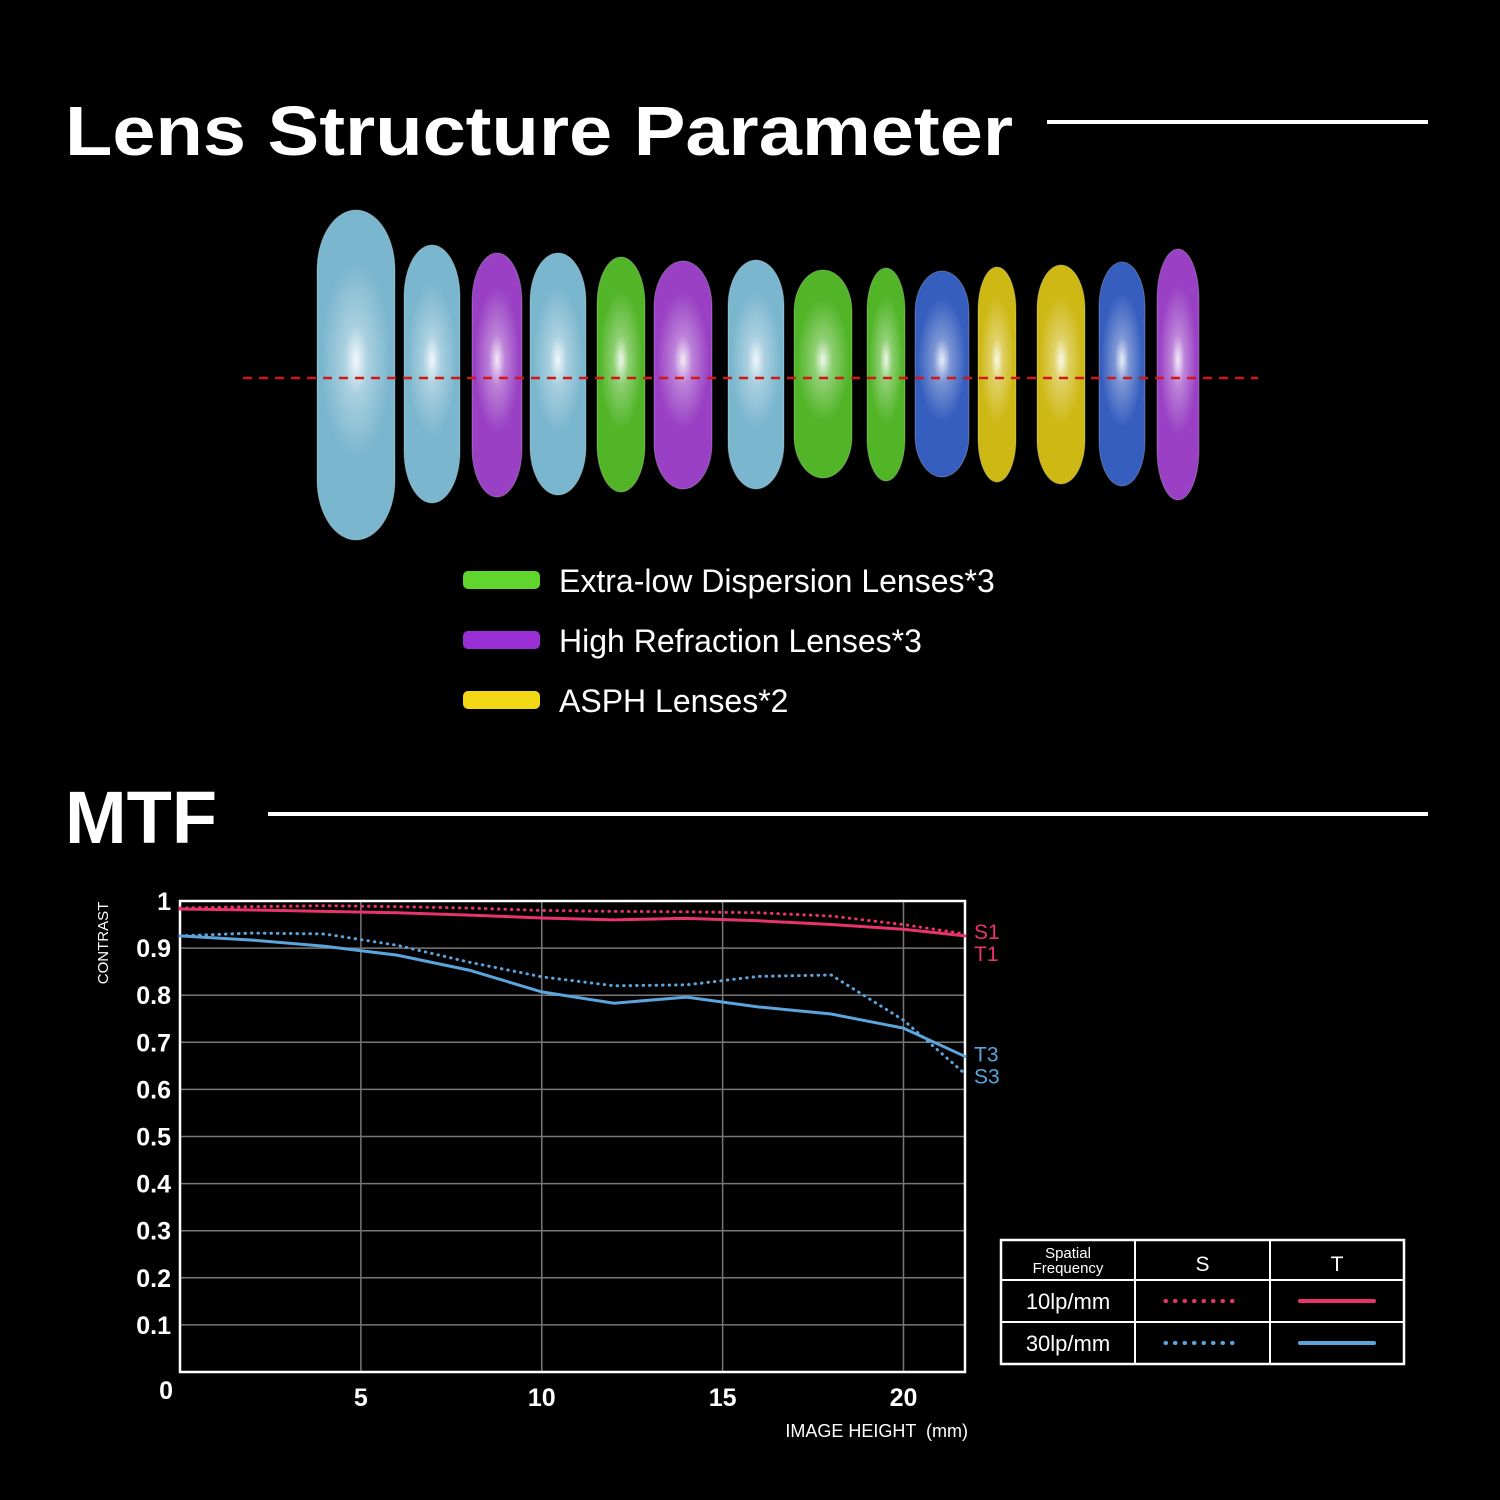 This screenshot has width=1500, height=1500. What do you see at coordinates (987, 1076) in the screenshot?
I see `series-label: S3` at bounding box center [987, 1076].